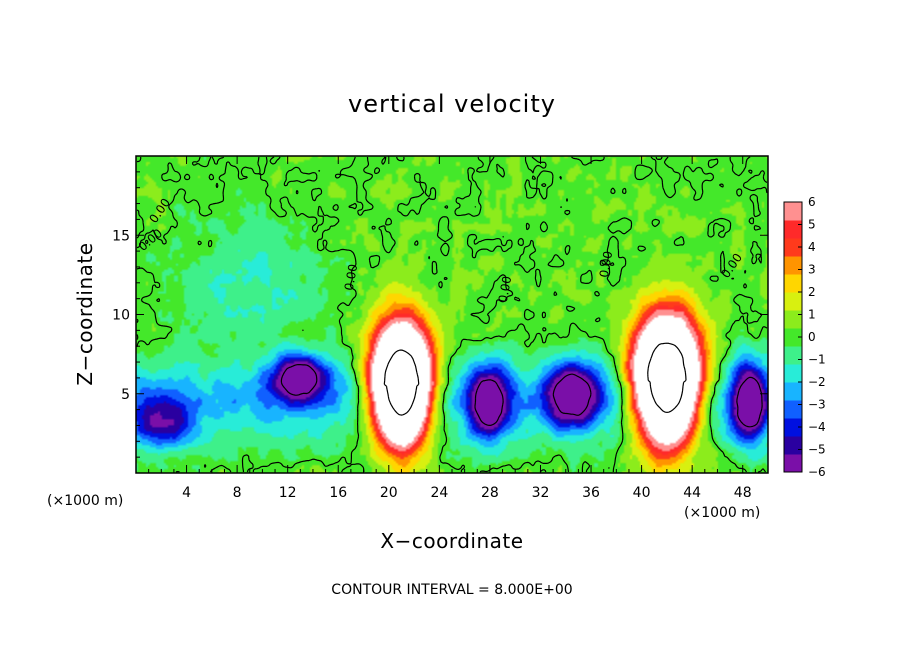  Describe the element at coordinates (541, 493) in the screenshot. I see `x-tick-label: 32` at that location.